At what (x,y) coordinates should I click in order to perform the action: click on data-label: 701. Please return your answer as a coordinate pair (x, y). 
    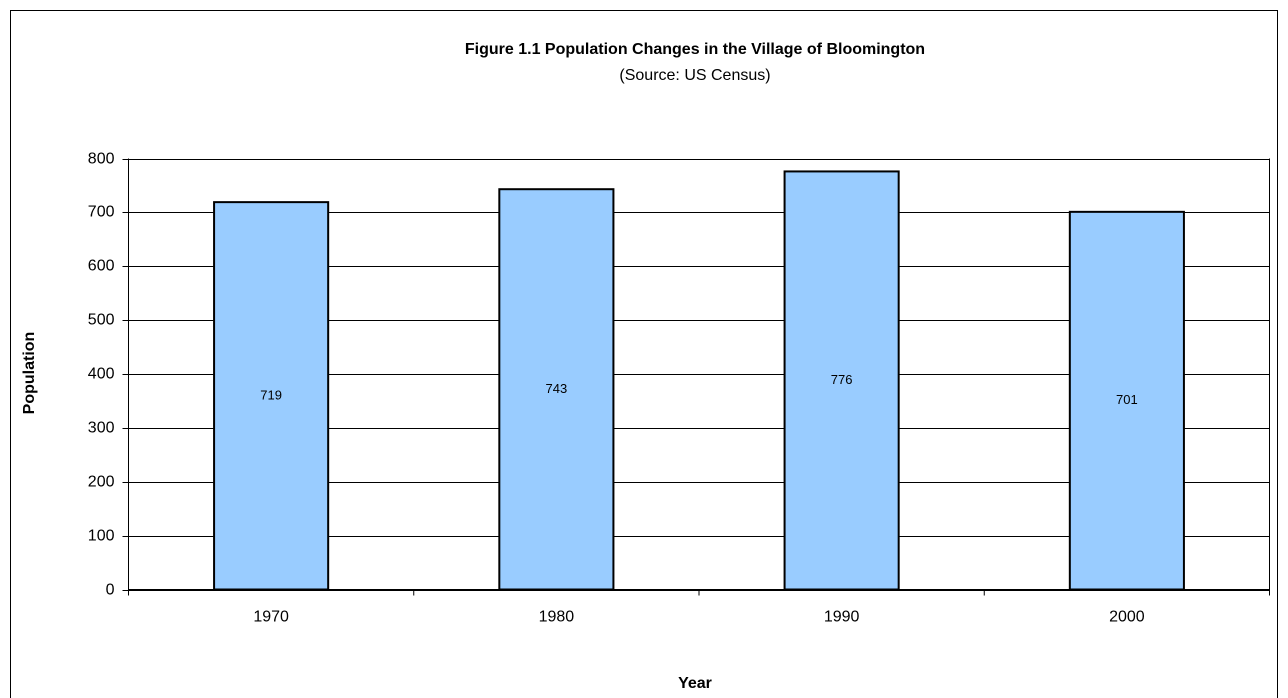
    Looking at the image, I should click on (1127, 399).